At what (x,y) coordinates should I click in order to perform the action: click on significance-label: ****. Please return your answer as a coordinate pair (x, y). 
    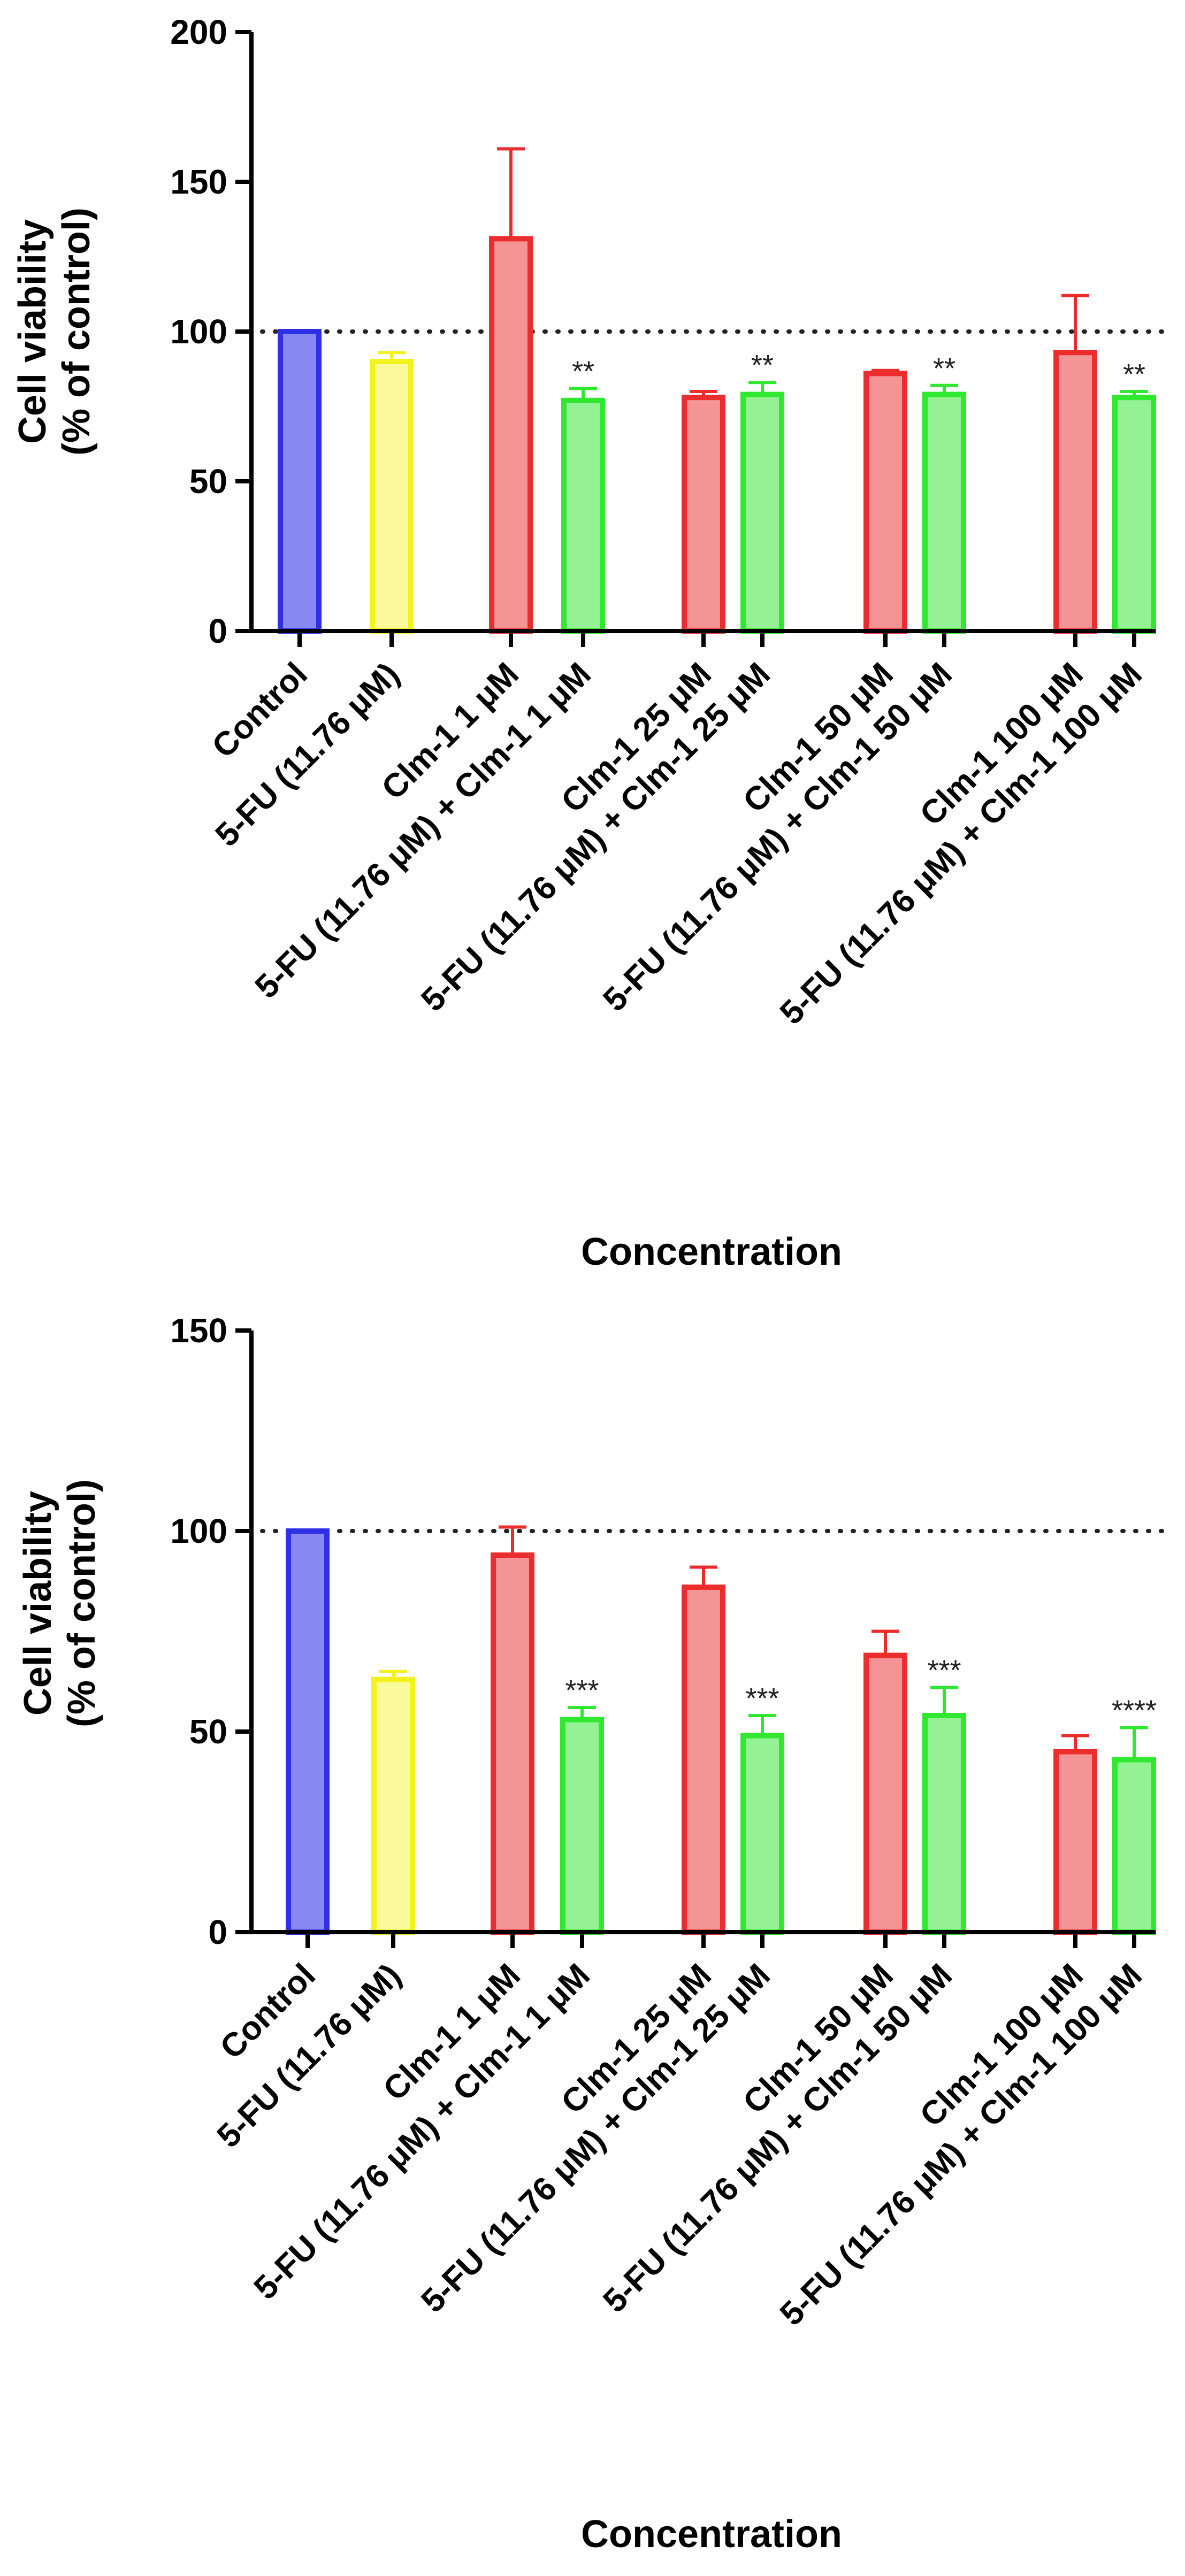
    Looking at the image, I should click on (1135, 1711).